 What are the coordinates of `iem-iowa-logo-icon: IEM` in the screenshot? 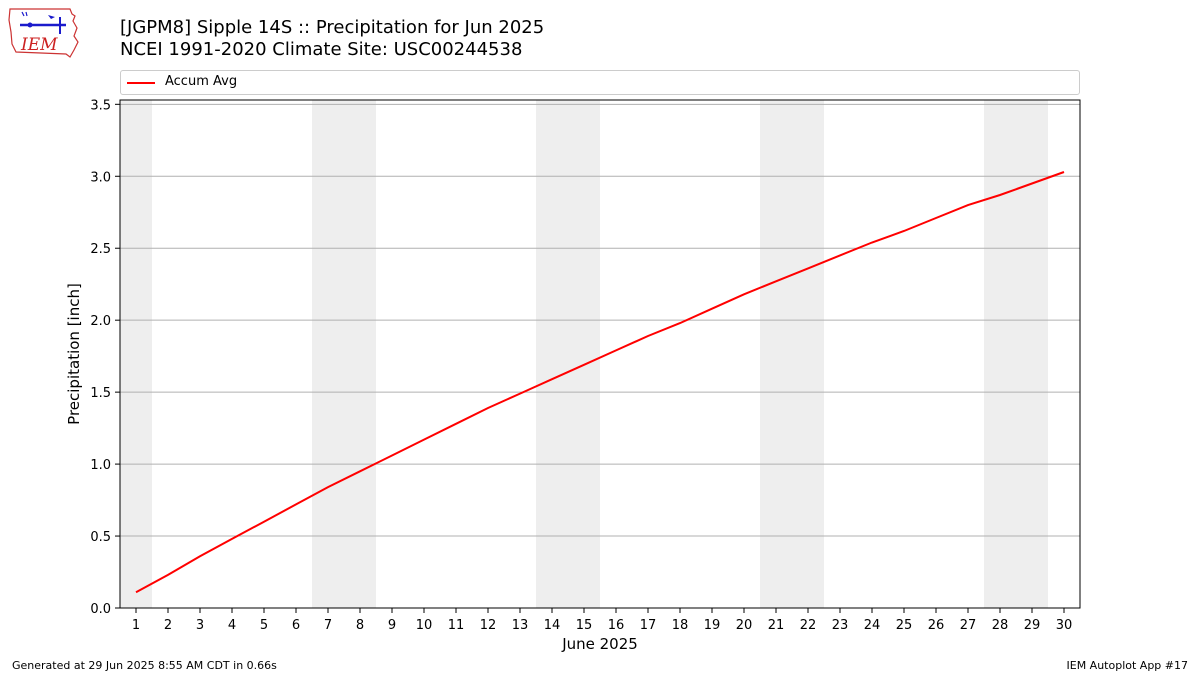 It's located at (43, 33).